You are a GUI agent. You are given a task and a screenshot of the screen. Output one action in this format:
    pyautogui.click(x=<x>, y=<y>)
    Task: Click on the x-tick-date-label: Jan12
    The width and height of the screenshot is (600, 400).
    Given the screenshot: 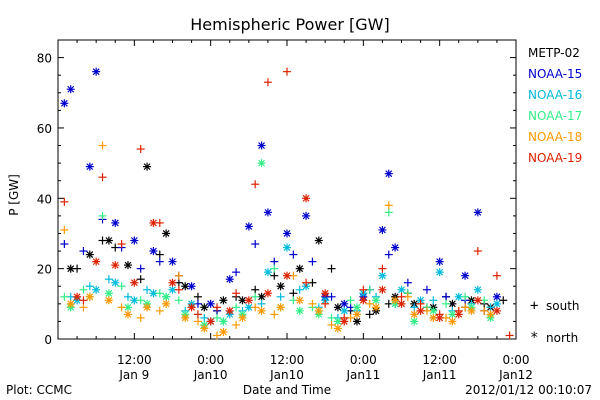 What is the action you would take?
    pyautogui.click(x=515, y=375)
    